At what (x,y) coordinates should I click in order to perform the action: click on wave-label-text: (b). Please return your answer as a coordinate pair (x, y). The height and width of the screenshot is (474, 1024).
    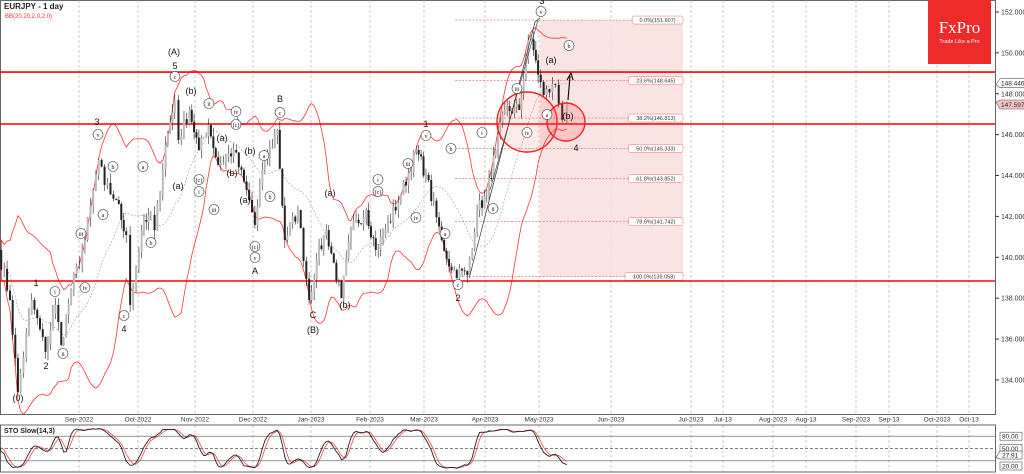
    Looking at the image, I should click on (232, 173).